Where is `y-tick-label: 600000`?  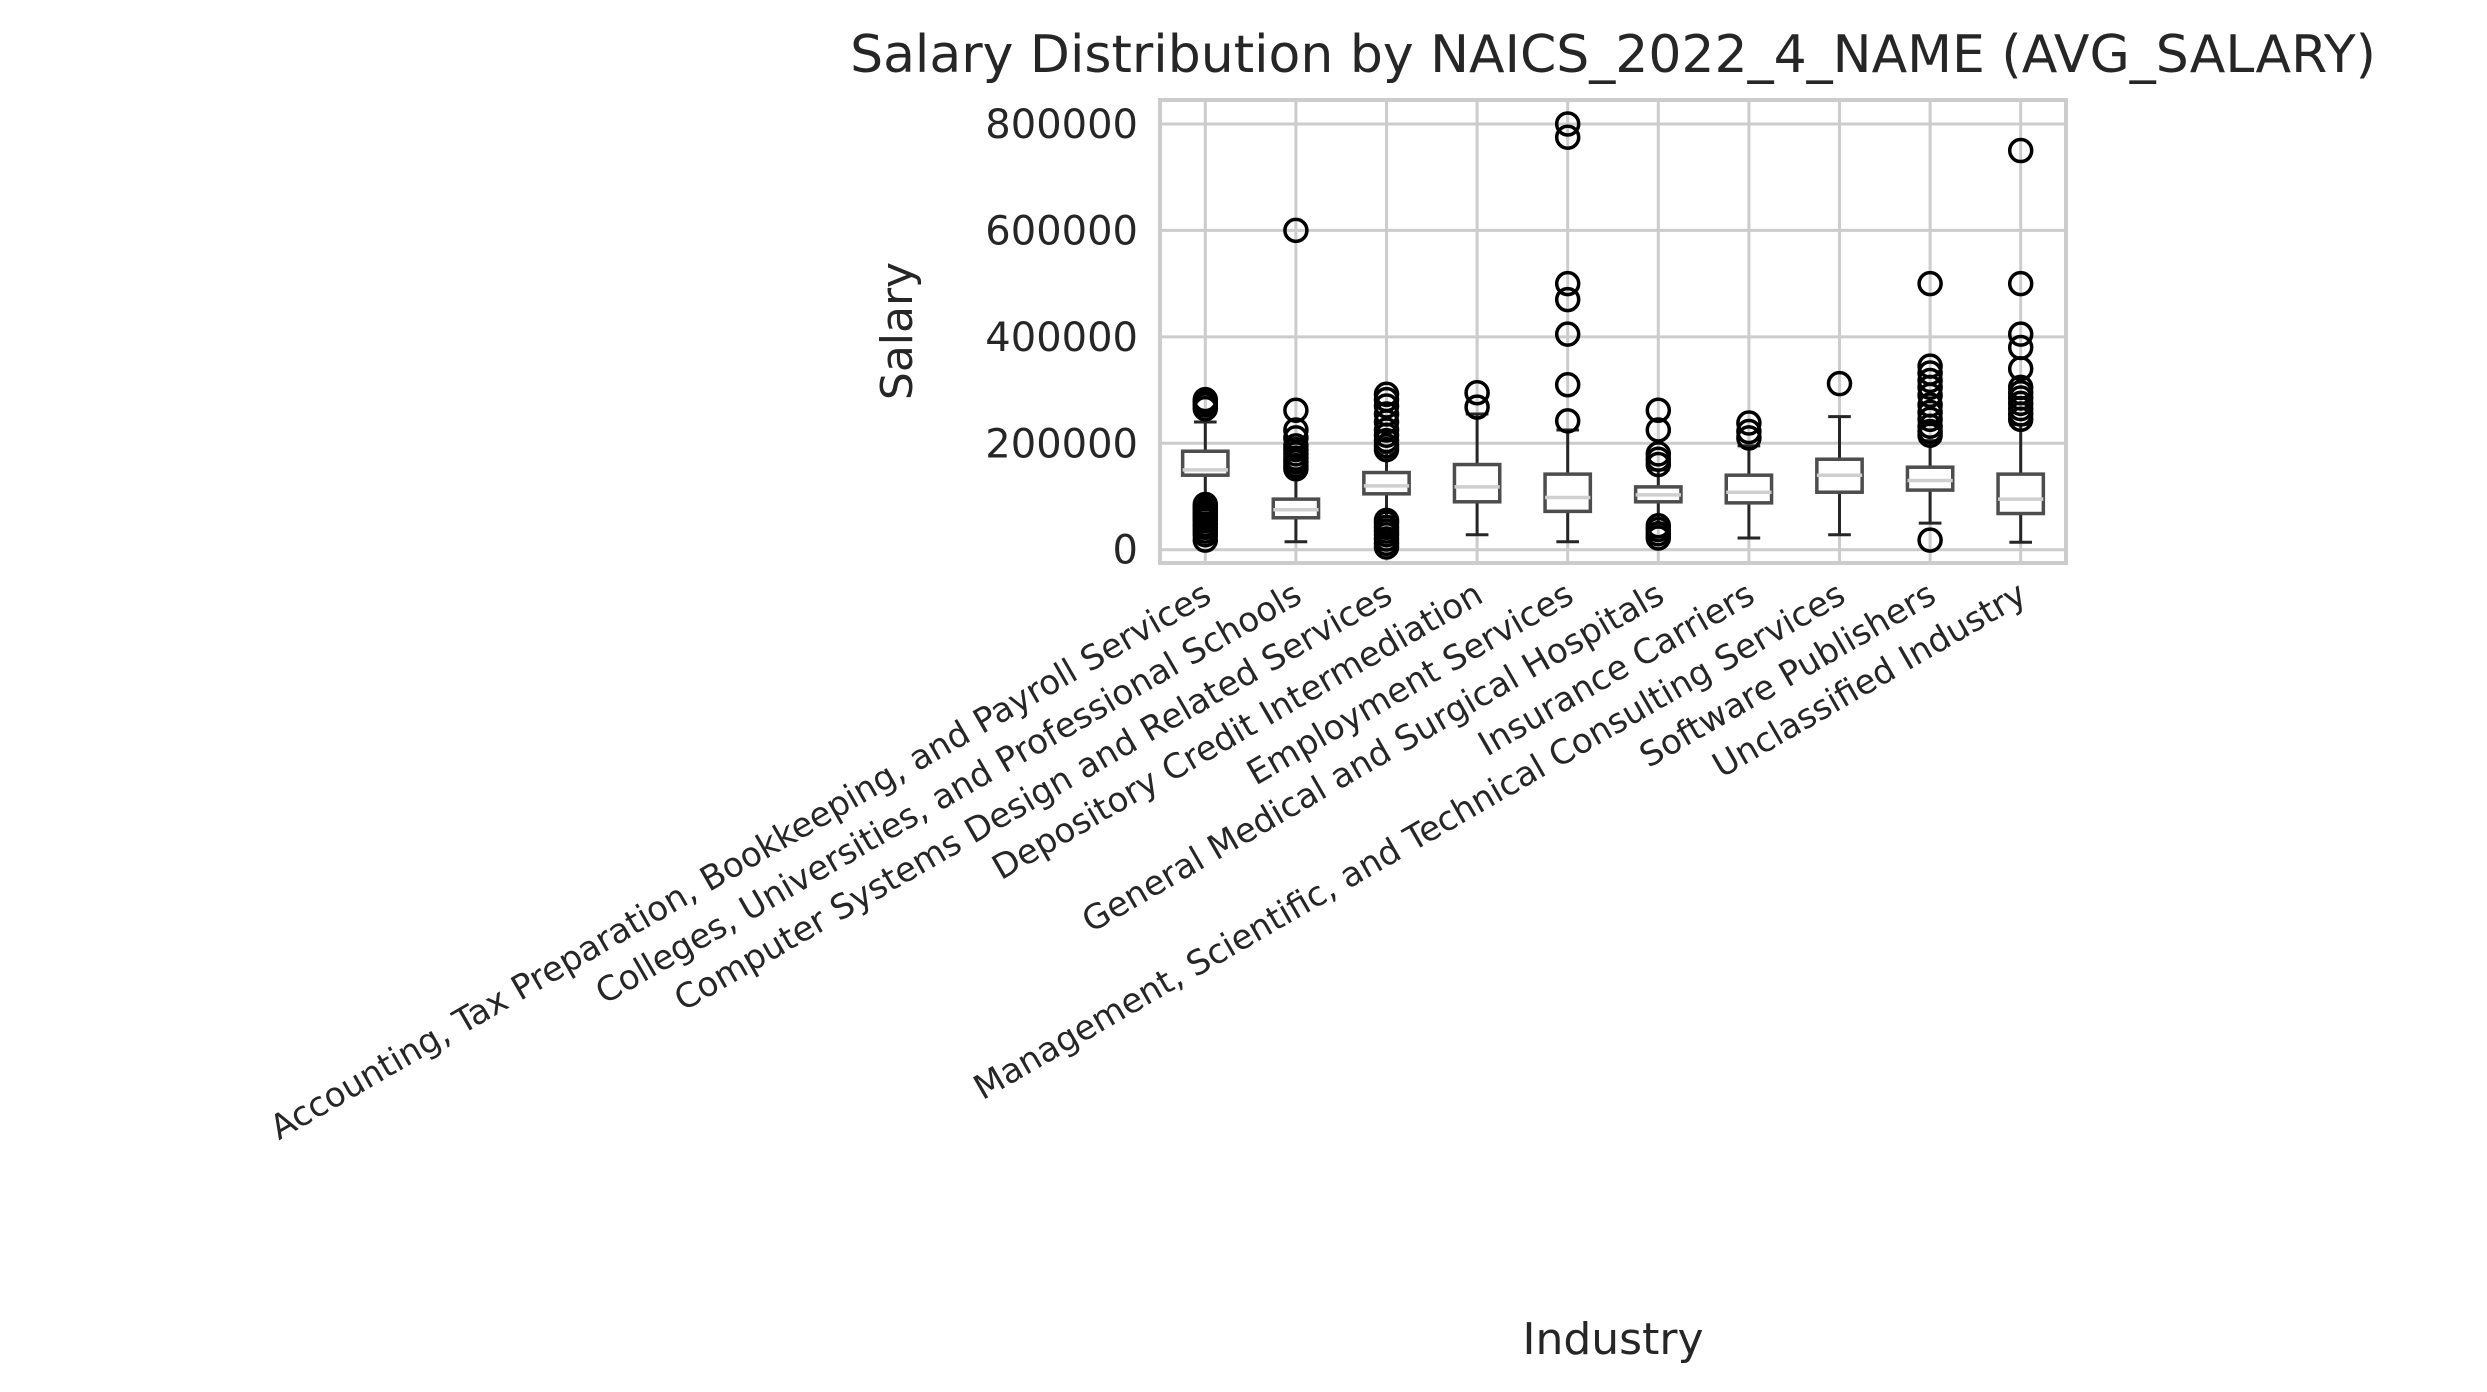
y-tick-label: 600000 is located at coordinates (1061, 231).